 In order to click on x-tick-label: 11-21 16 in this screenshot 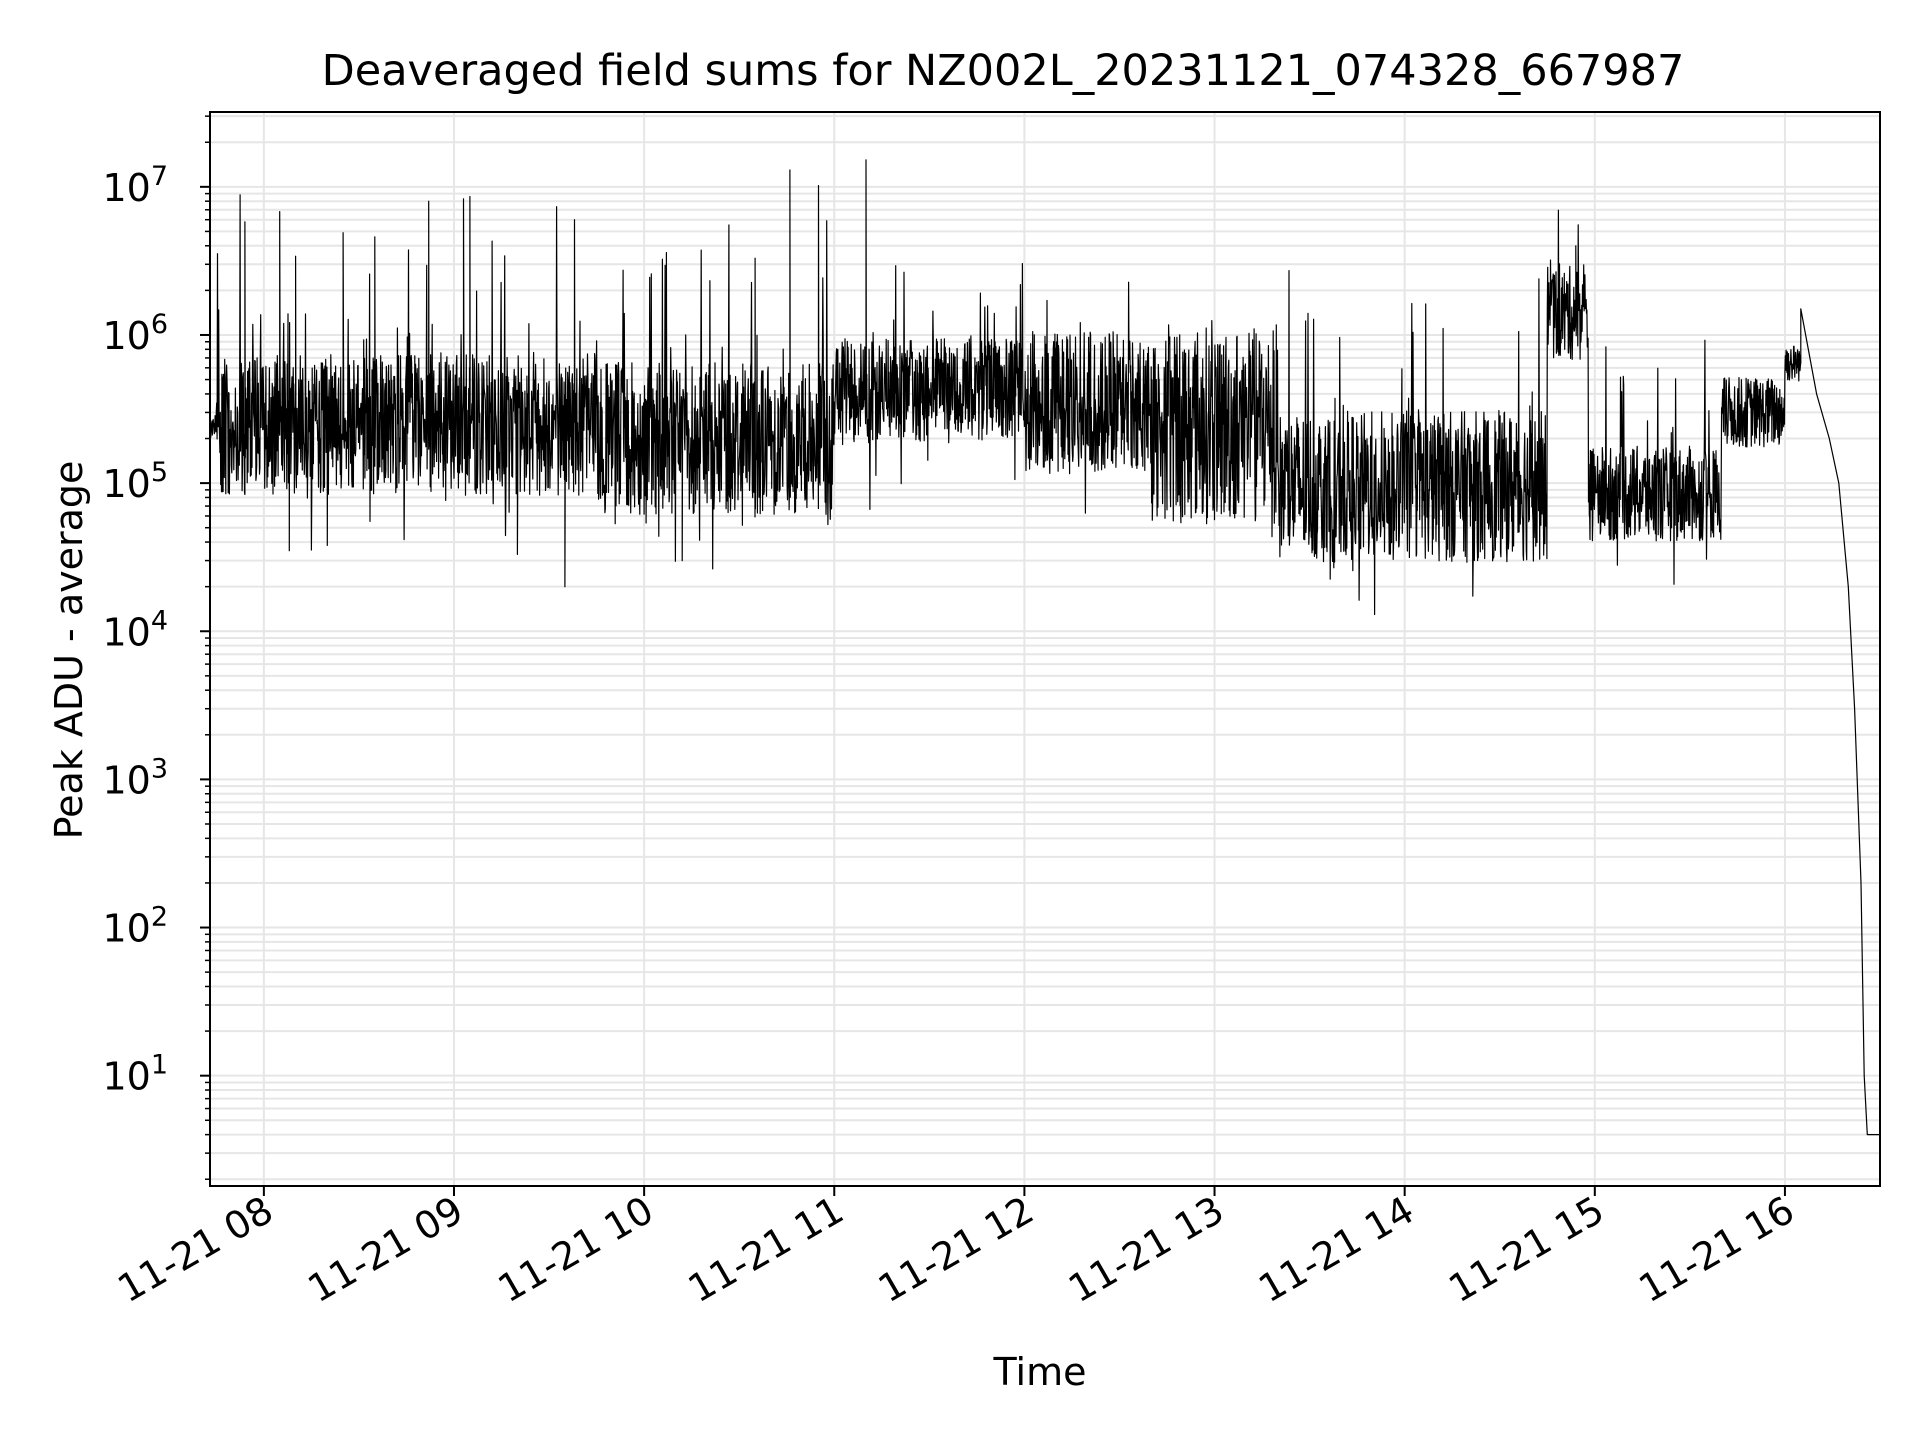, I will do `click(1716, 1250)`.